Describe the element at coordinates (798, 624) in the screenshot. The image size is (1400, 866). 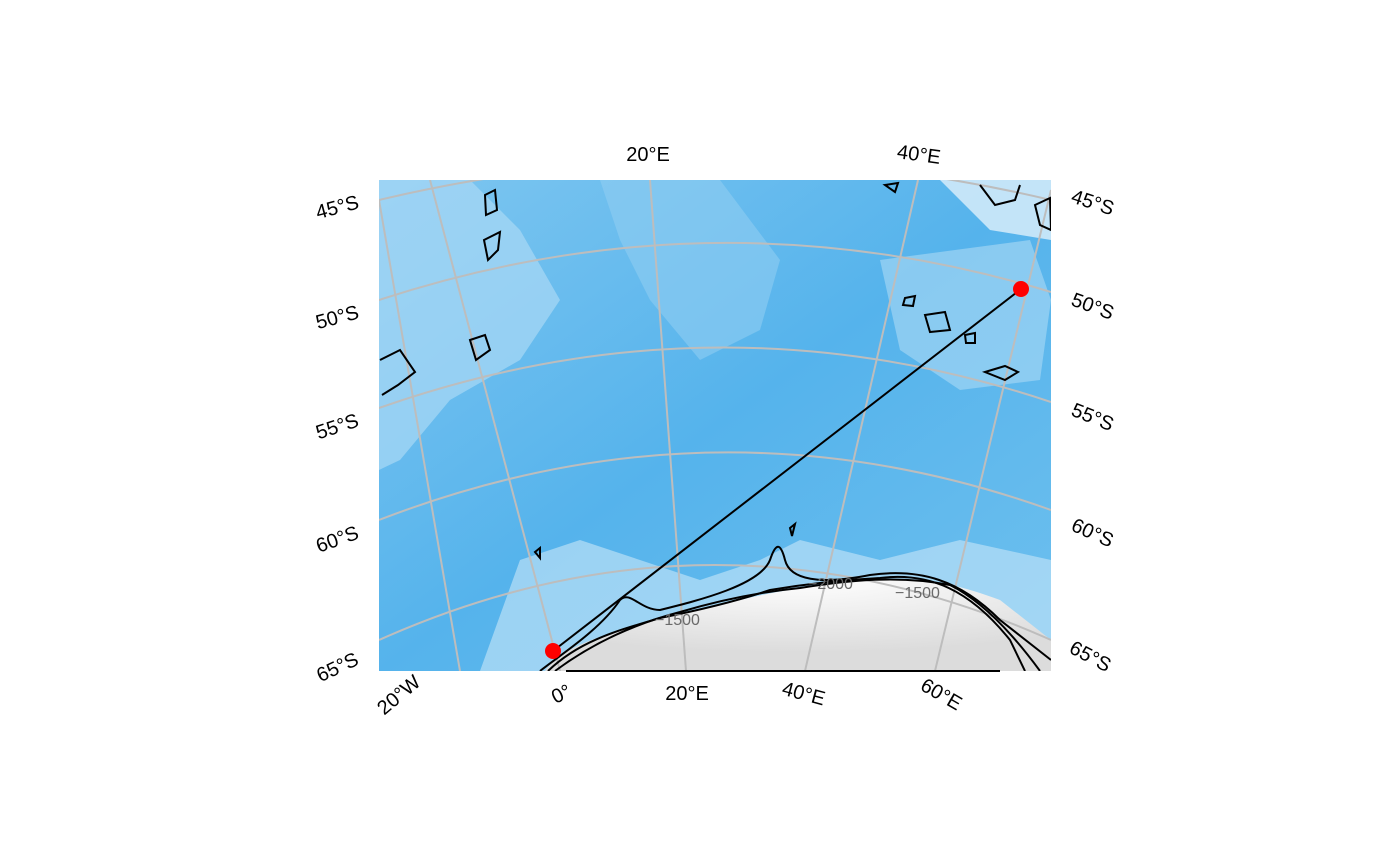
I see `antarctica-ice` at that location.